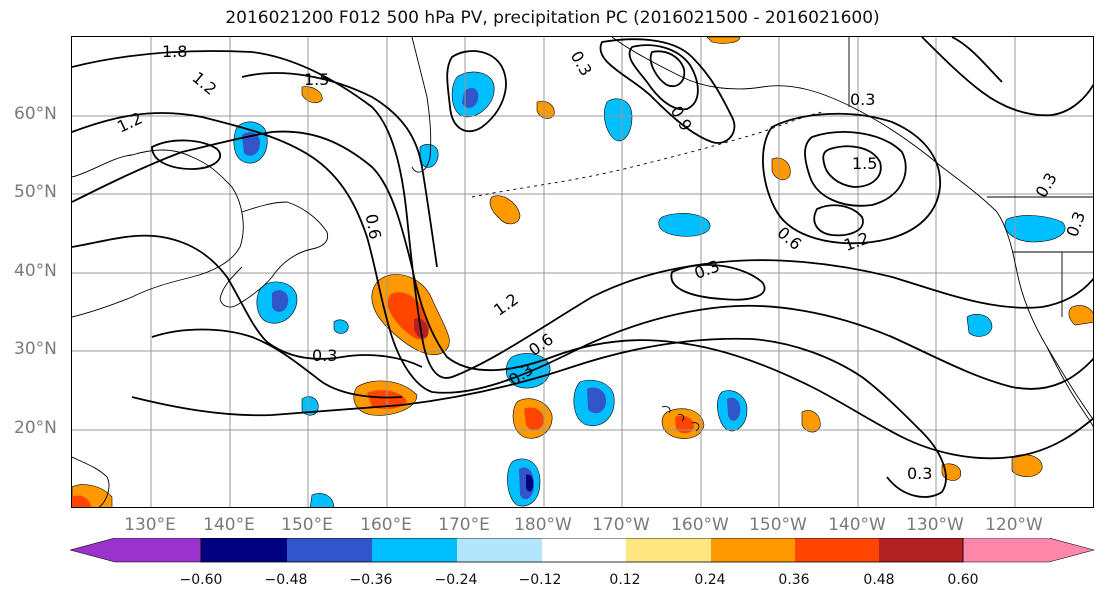 The width and height of the screenshot is (1105, 601). I want to click on lat-label-60n: 60°N, so click(35, 114).